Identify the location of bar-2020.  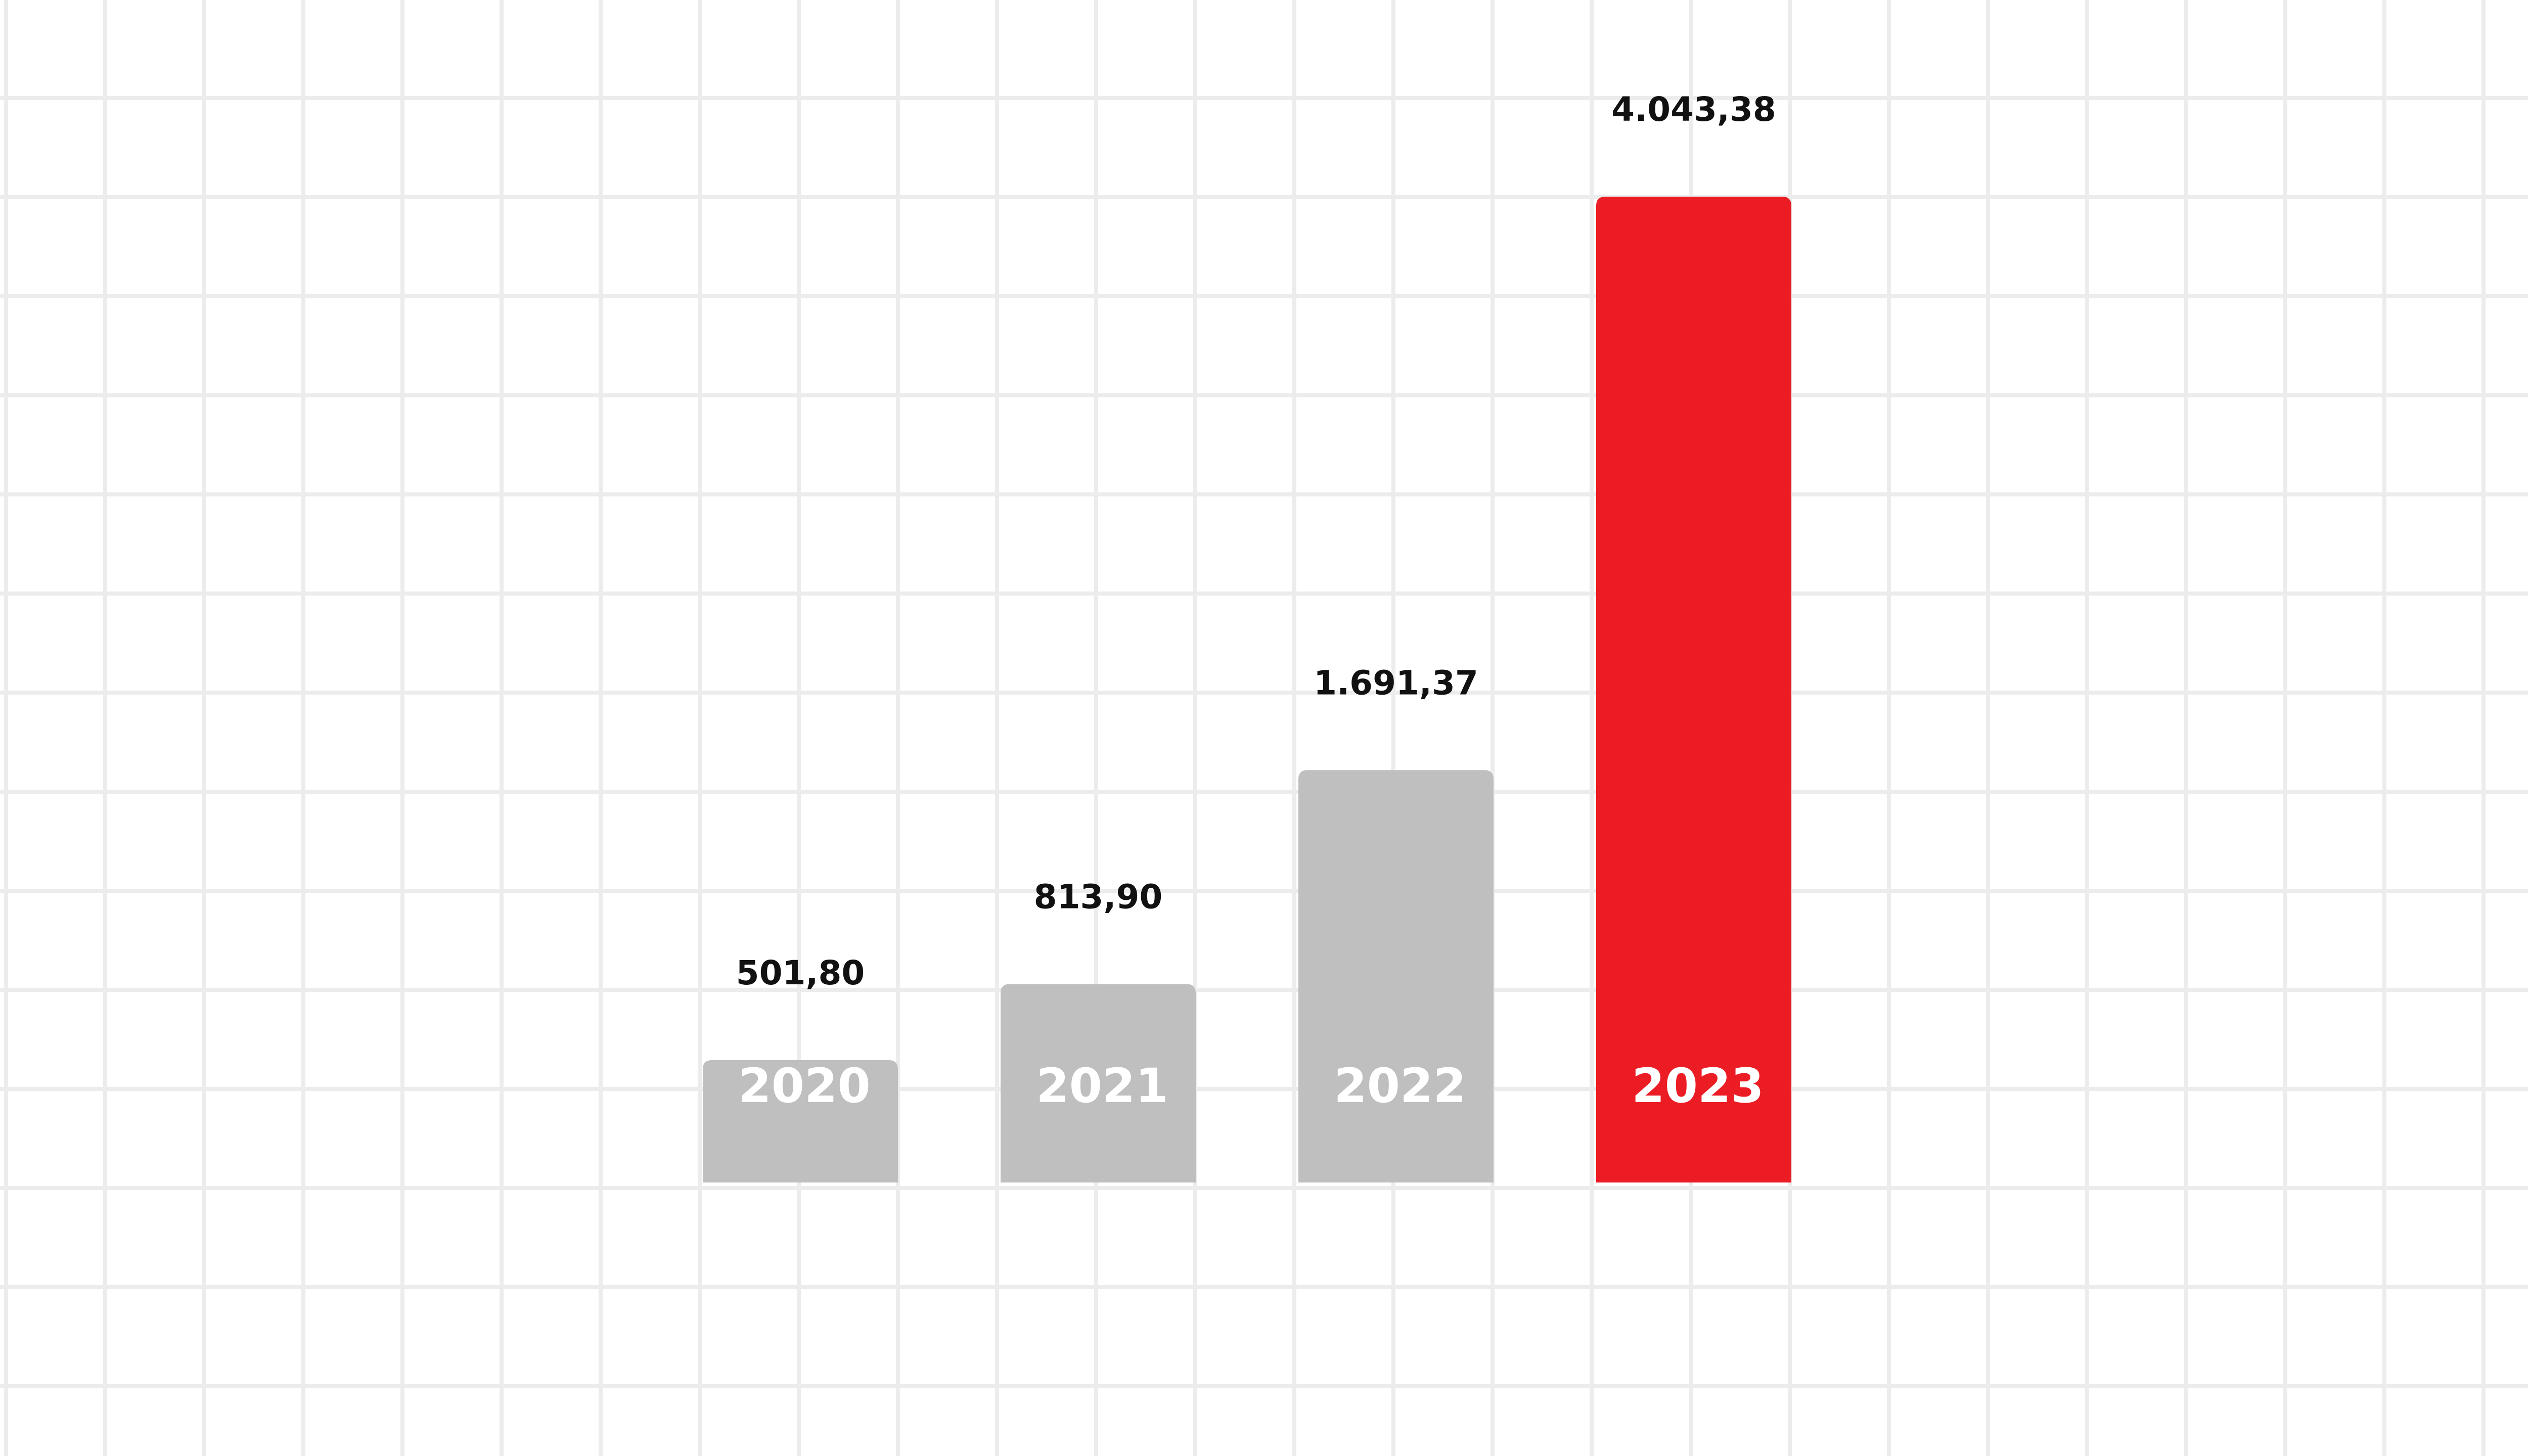
(801, 1121).